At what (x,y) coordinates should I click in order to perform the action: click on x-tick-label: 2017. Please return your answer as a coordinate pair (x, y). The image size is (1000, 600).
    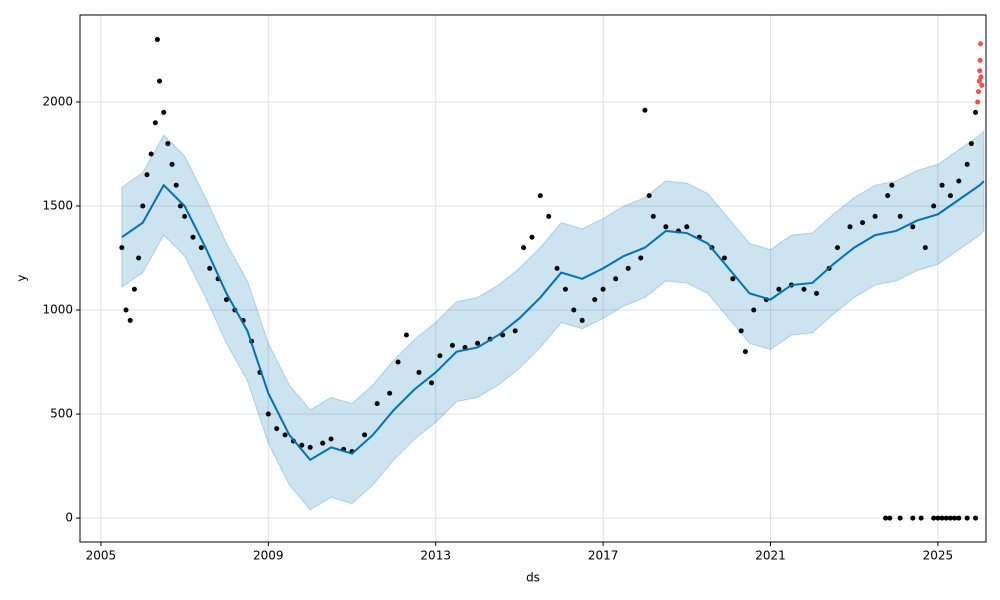
    Looking at the image, I should click on (603, 556).